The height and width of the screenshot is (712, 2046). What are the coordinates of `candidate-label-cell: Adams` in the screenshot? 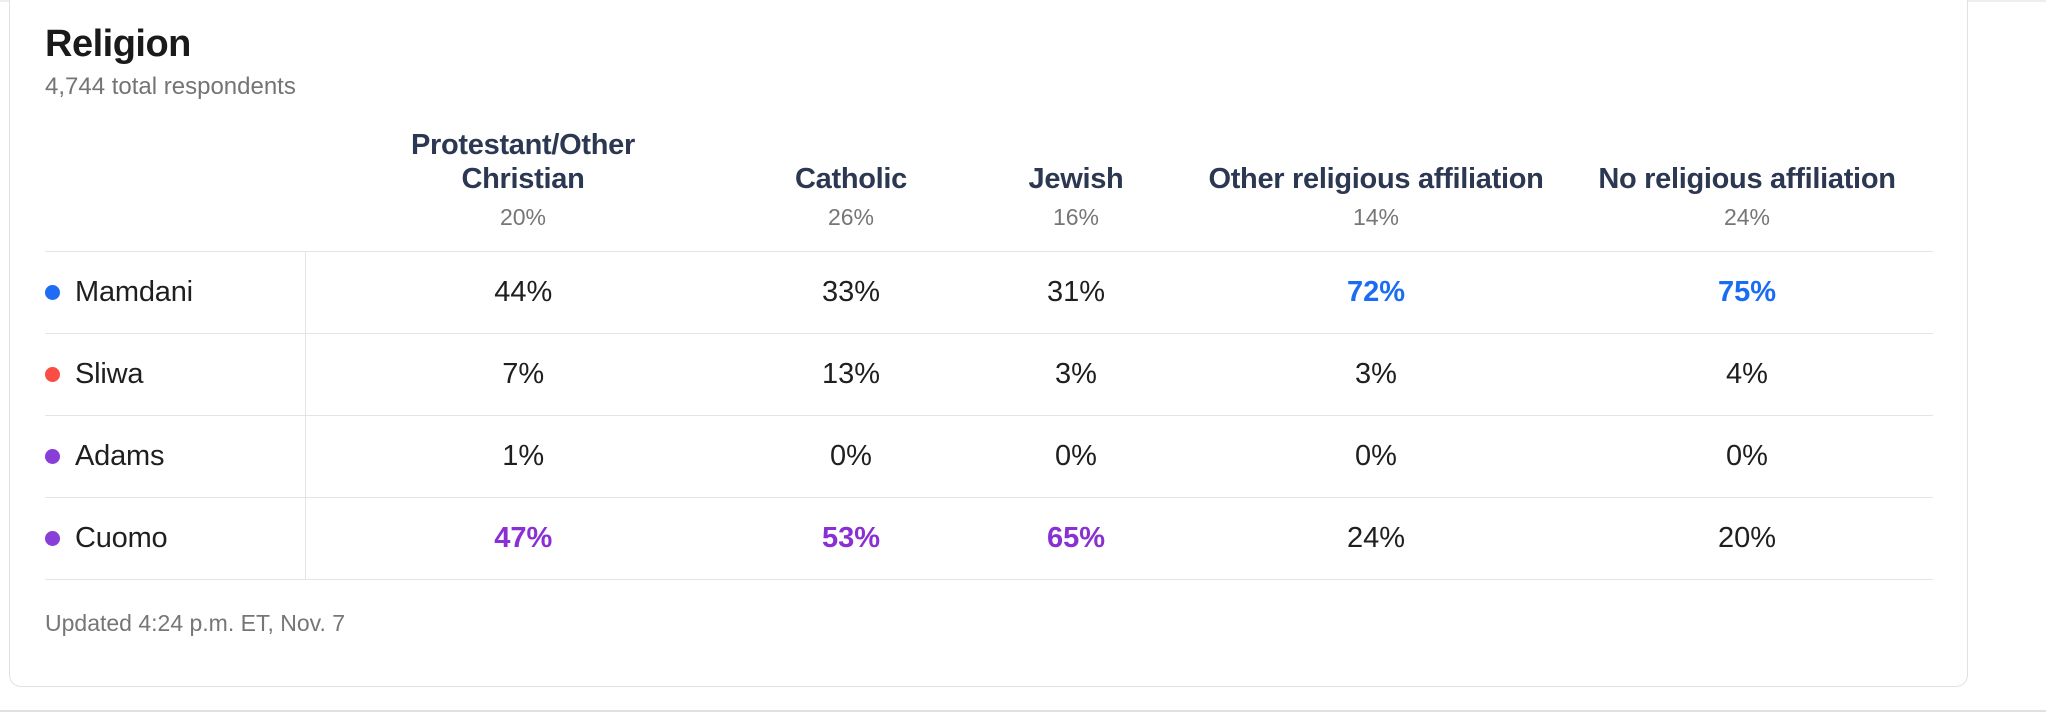 It's located at (175, 456).